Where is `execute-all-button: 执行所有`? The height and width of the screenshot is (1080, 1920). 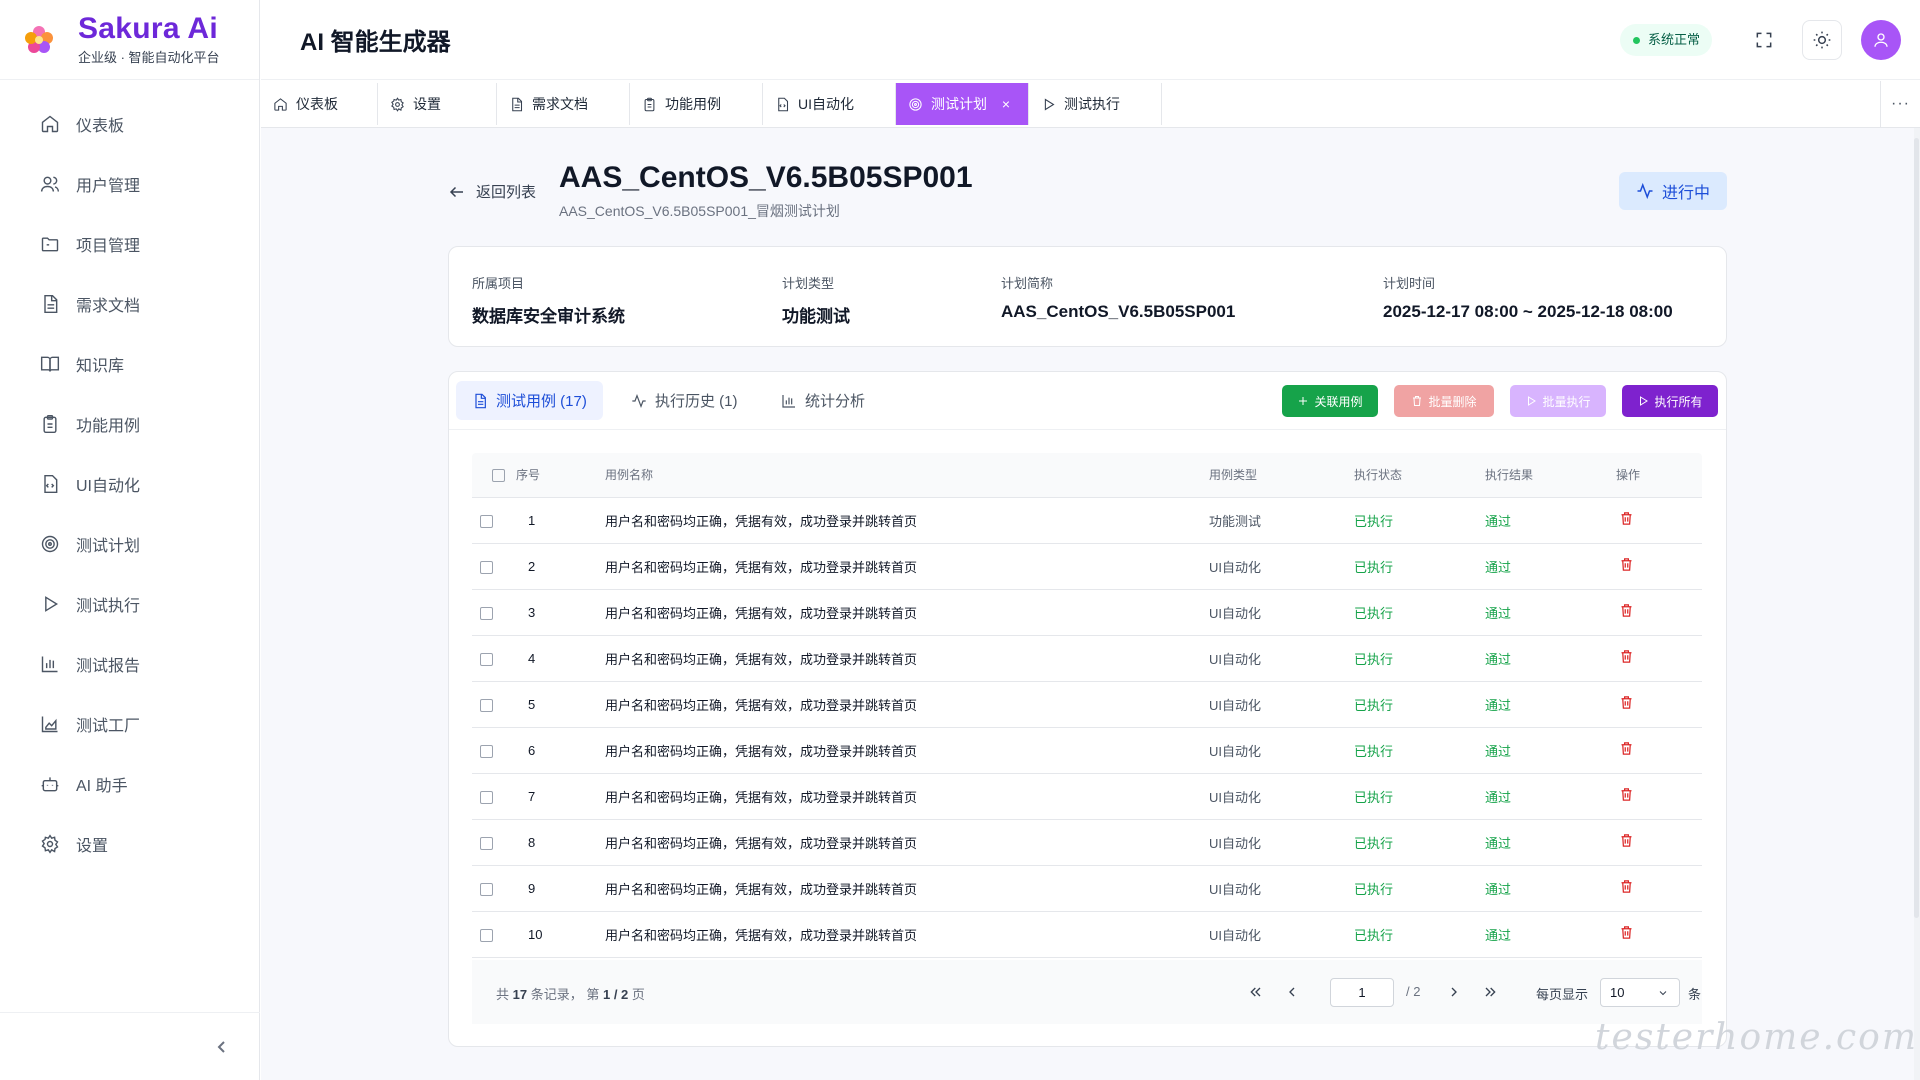
execute-all-button: 执行所有 is located at coordinates (1670, 401).